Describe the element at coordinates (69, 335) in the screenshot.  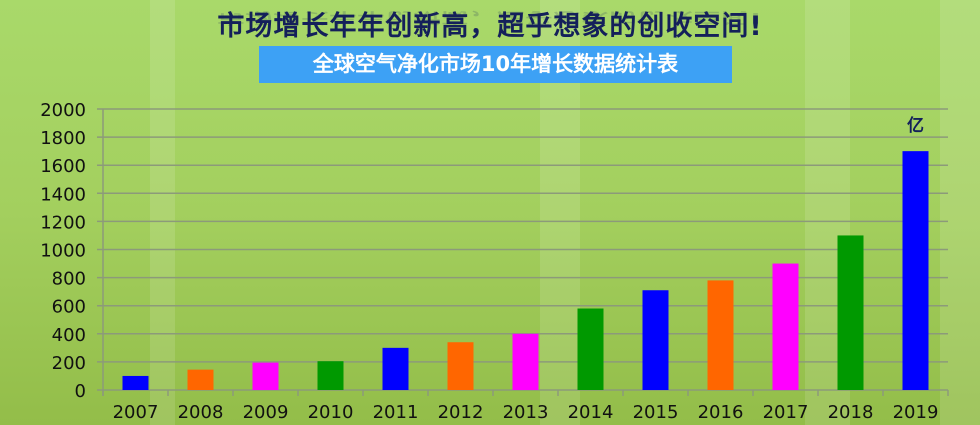
I see `y-tick-label: 400` at that location.